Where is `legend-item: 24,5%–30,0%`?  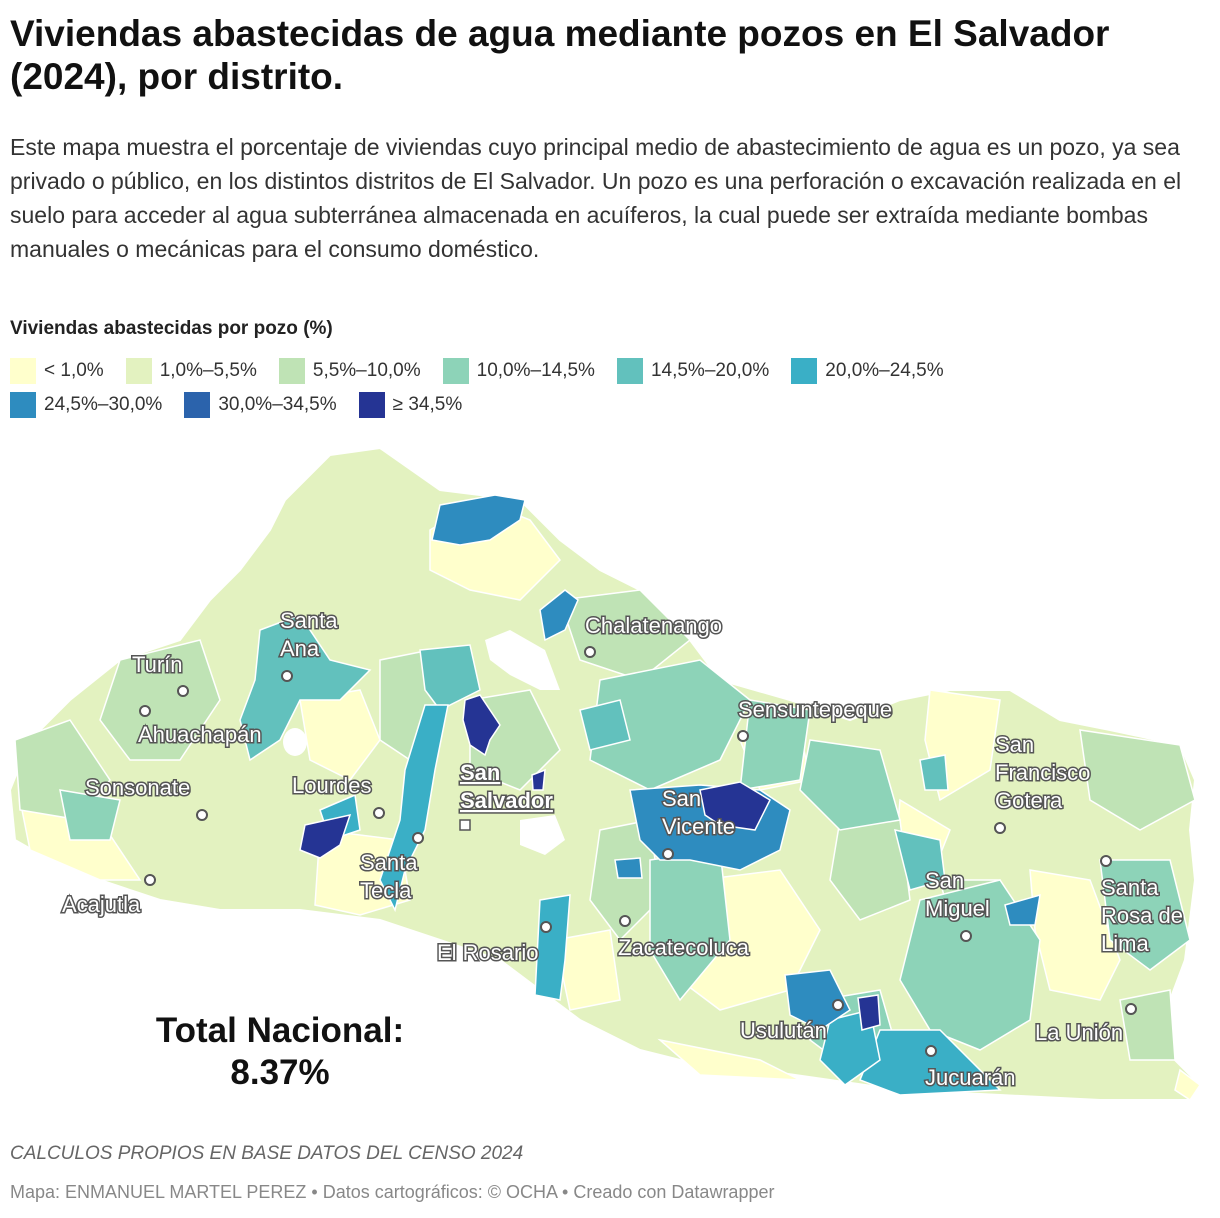 legend-item: 24,5%–30,0% is located at coordinates (86, 405).